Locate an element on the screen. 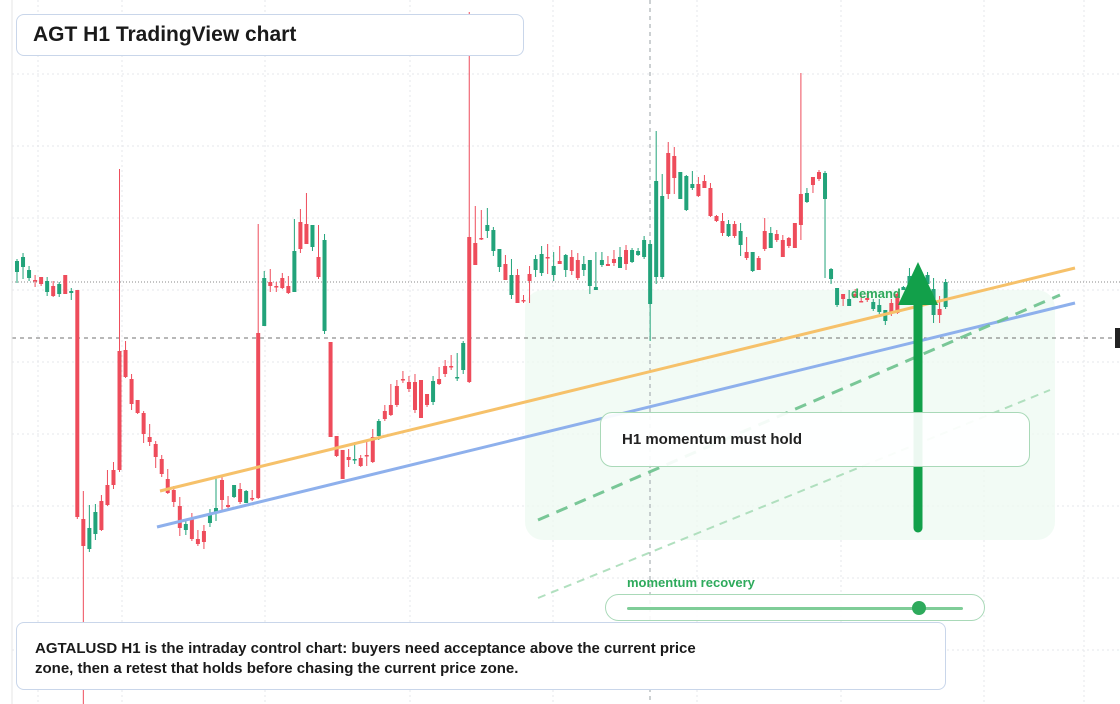 The width and height of the screenshot is (1120, 704). gauge-track is located at coordinates (795, 608).